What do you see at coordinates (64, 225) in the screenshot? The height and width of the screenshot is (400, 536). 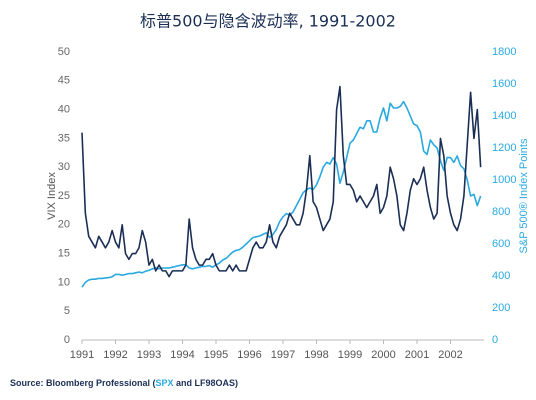 I see `y-tick-label: 20` at bounding box center [64, 225].